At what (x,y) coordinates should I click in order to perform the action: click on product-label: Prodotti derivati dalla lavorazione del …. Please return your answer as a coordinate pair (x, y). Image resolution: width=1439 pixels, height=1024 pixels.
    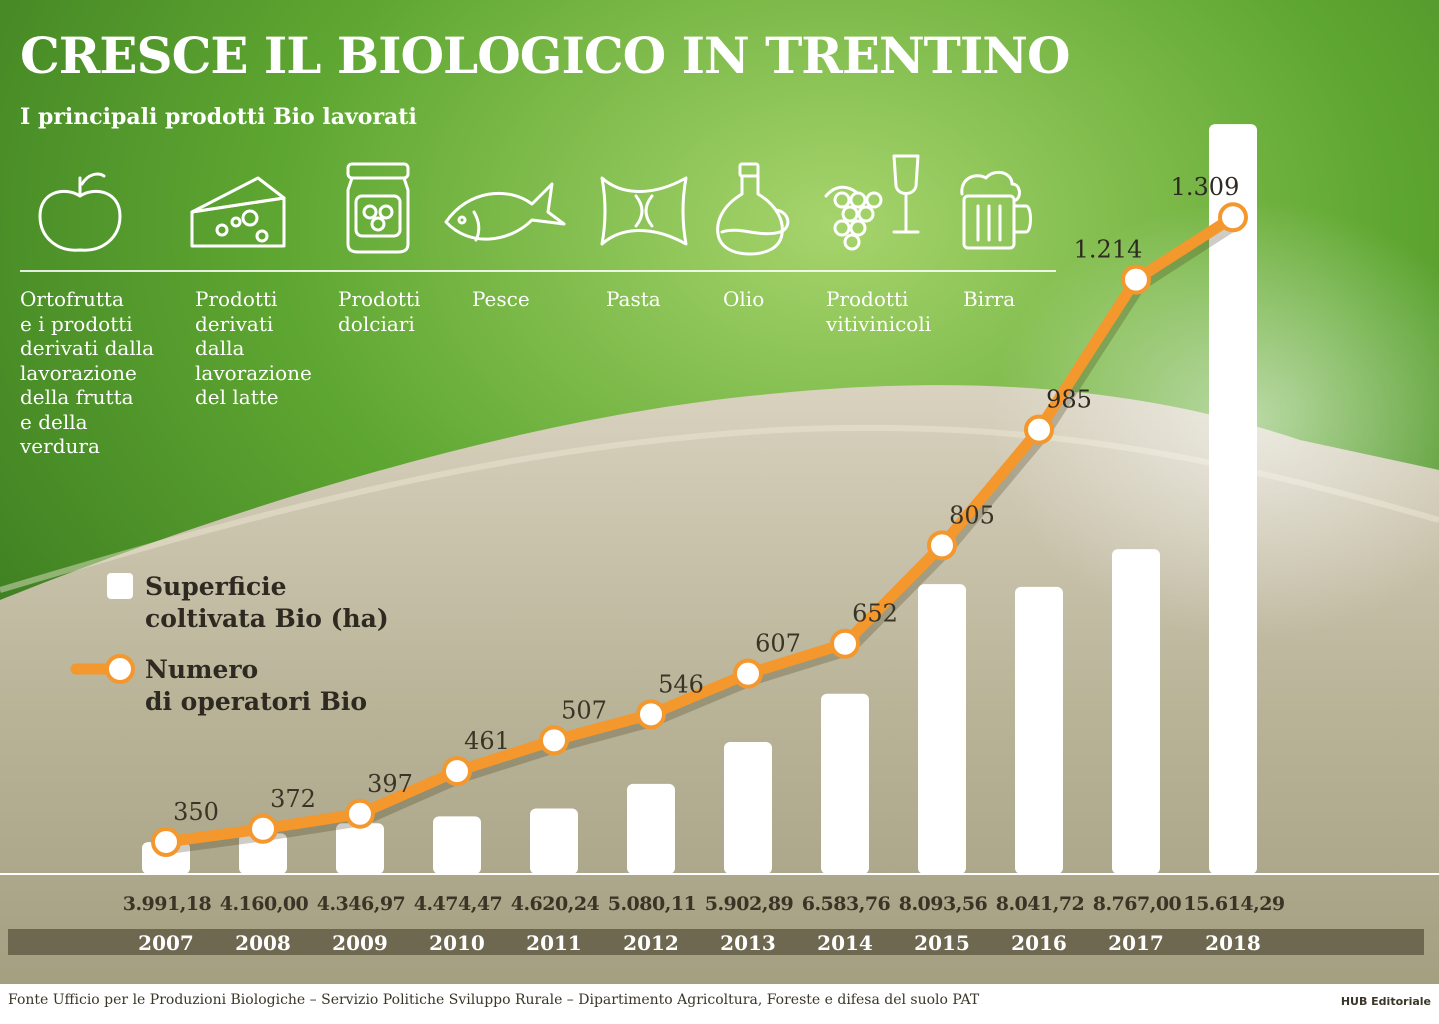
    Looking at the image, I should click on (253, 348).